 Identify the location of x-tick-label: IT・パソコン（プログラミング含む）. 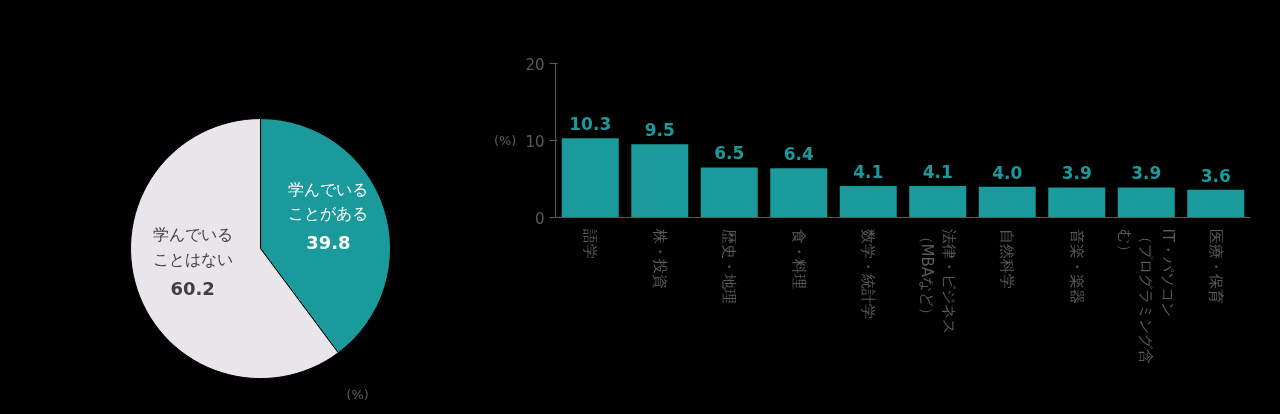
(1146, 296).